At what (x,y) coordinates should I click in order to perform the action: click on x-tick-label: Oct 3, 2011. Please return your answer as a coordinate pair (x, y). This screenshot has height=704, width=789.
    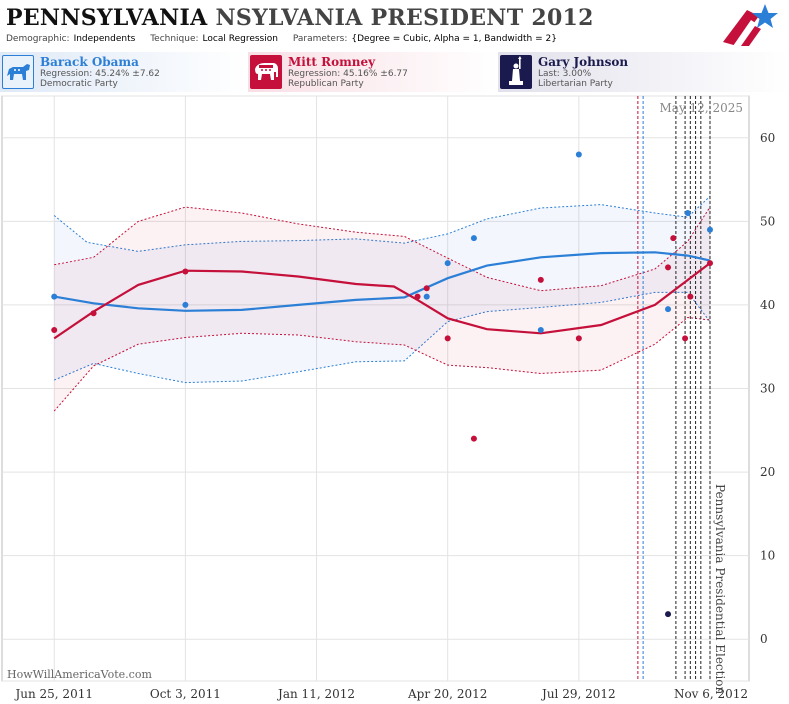
    Looking at the image, I should click on (185, 694).